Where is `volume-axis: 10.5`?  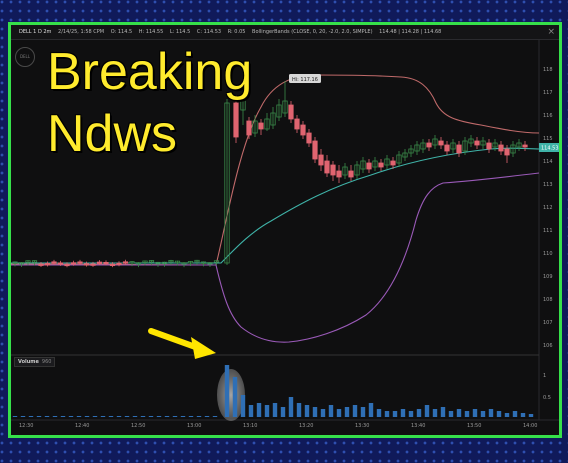
volume-axis: 10.5 is located at coordinates (547, 387).